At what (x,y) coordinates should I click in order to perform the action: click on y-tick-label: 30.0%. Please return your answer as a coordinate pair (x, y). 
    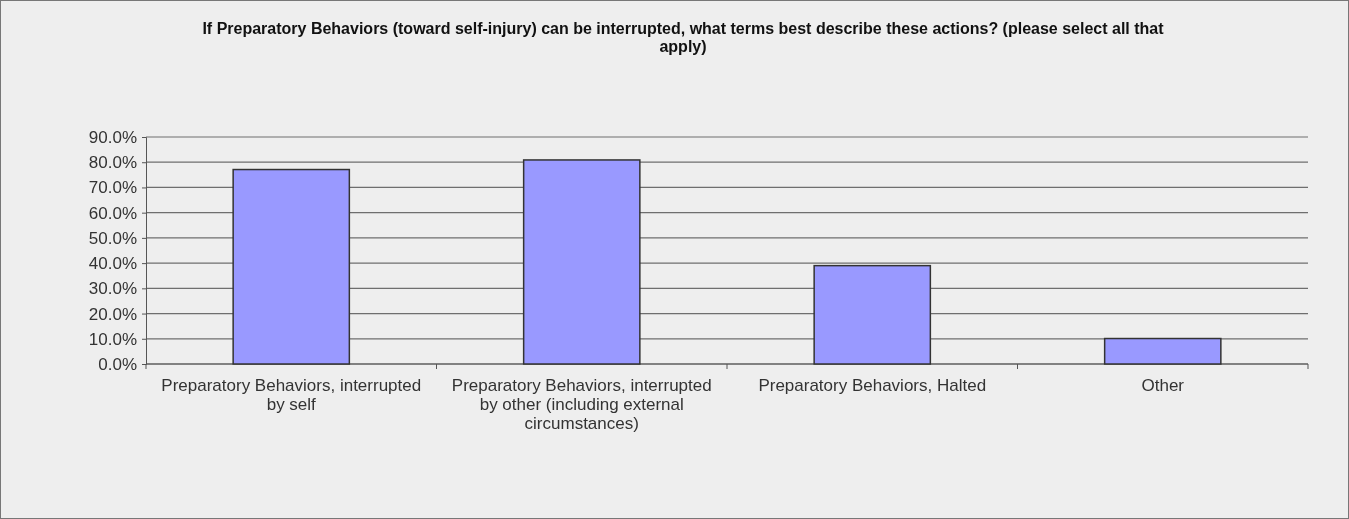
    Looking at the image, I should click on (112, 289).